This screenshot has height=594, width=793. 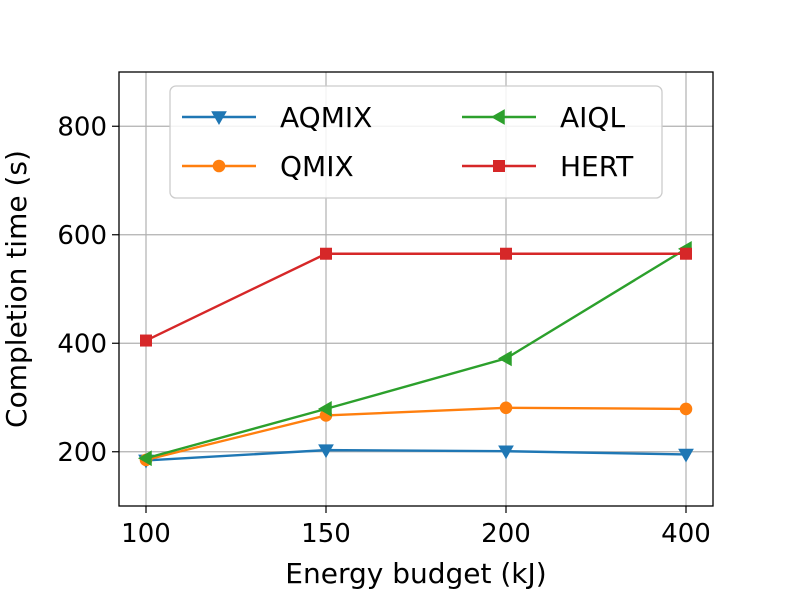 I want to click on legend-label-qmix: QMIX, so click(x=317, y=166).